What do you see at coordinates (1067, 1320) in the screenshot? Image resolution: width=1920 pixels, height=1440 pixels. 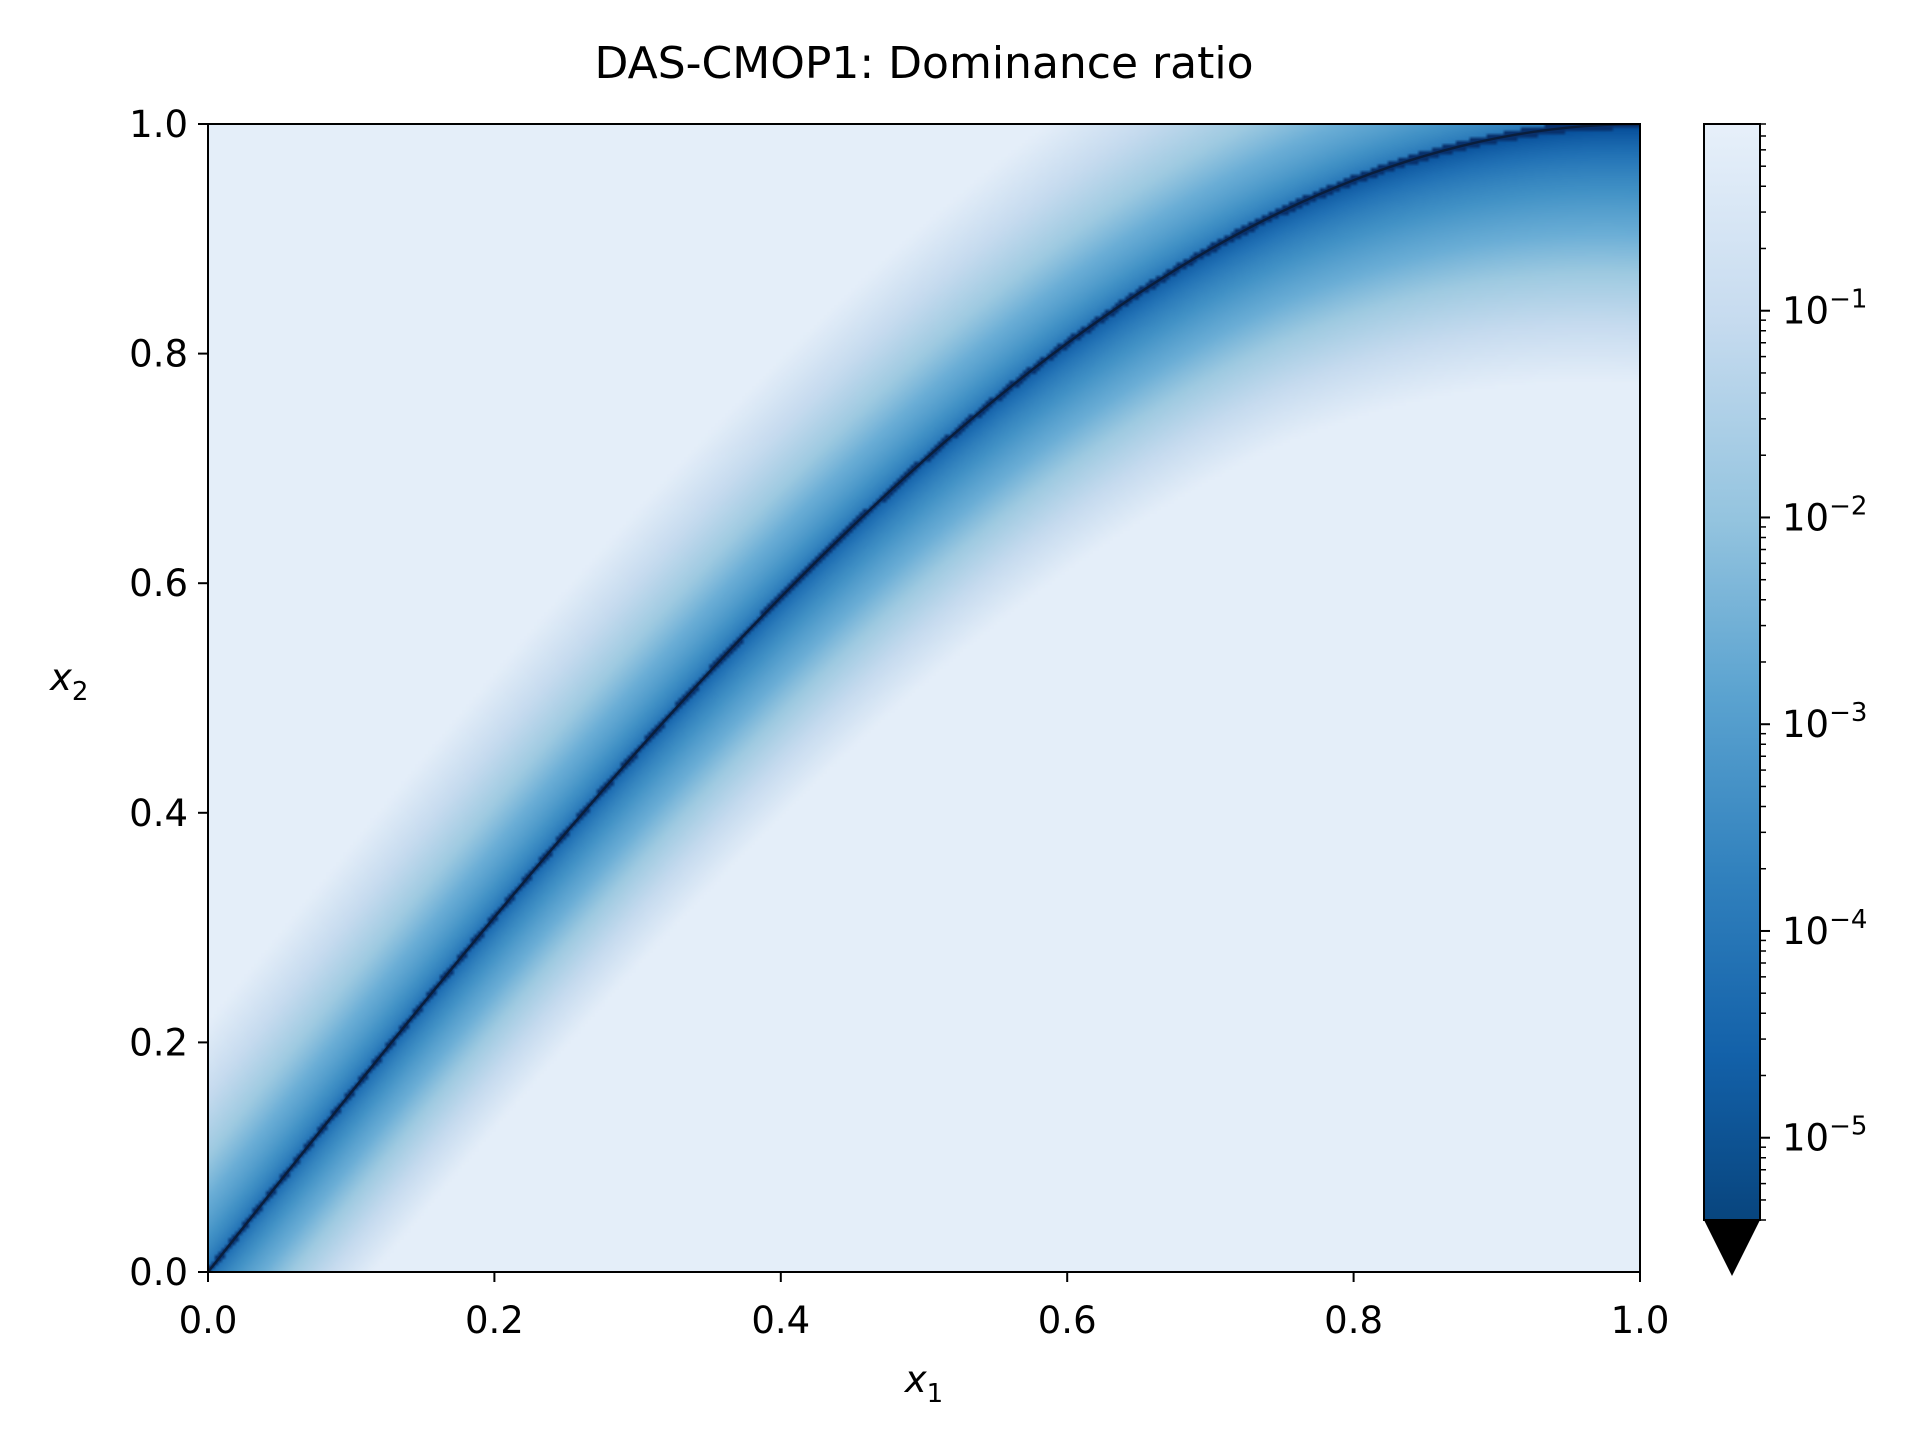 I see `x-tick-label: 0.6` at bounding box center [1067, 1320].